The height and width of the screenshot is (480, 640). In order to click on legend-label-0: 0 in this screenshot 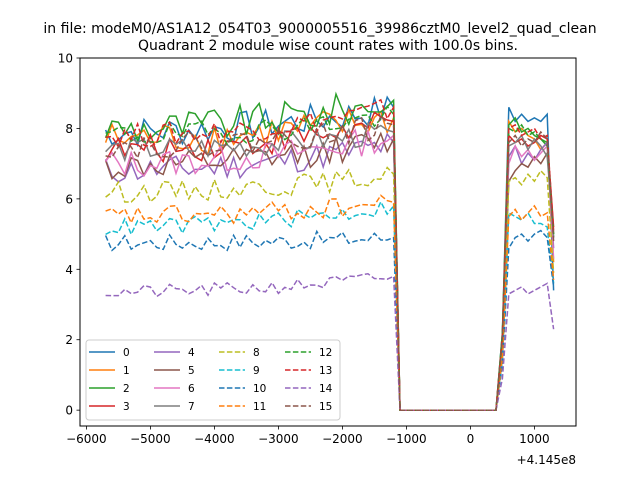, I will do `click(126, 353)`.